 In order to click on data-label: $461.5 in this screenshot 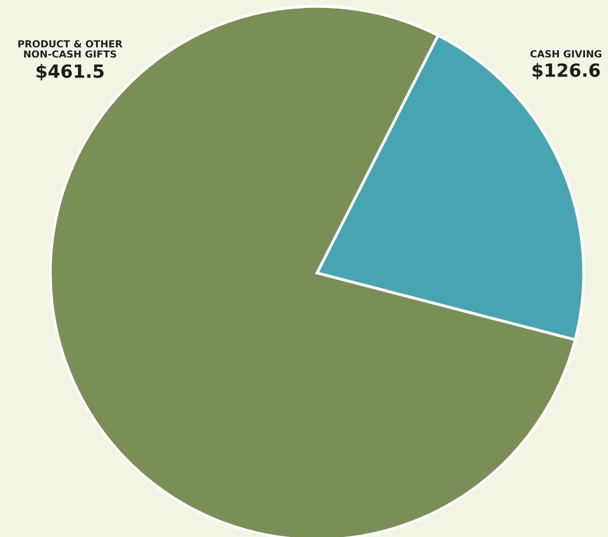, I will do `click(70, 72)`.